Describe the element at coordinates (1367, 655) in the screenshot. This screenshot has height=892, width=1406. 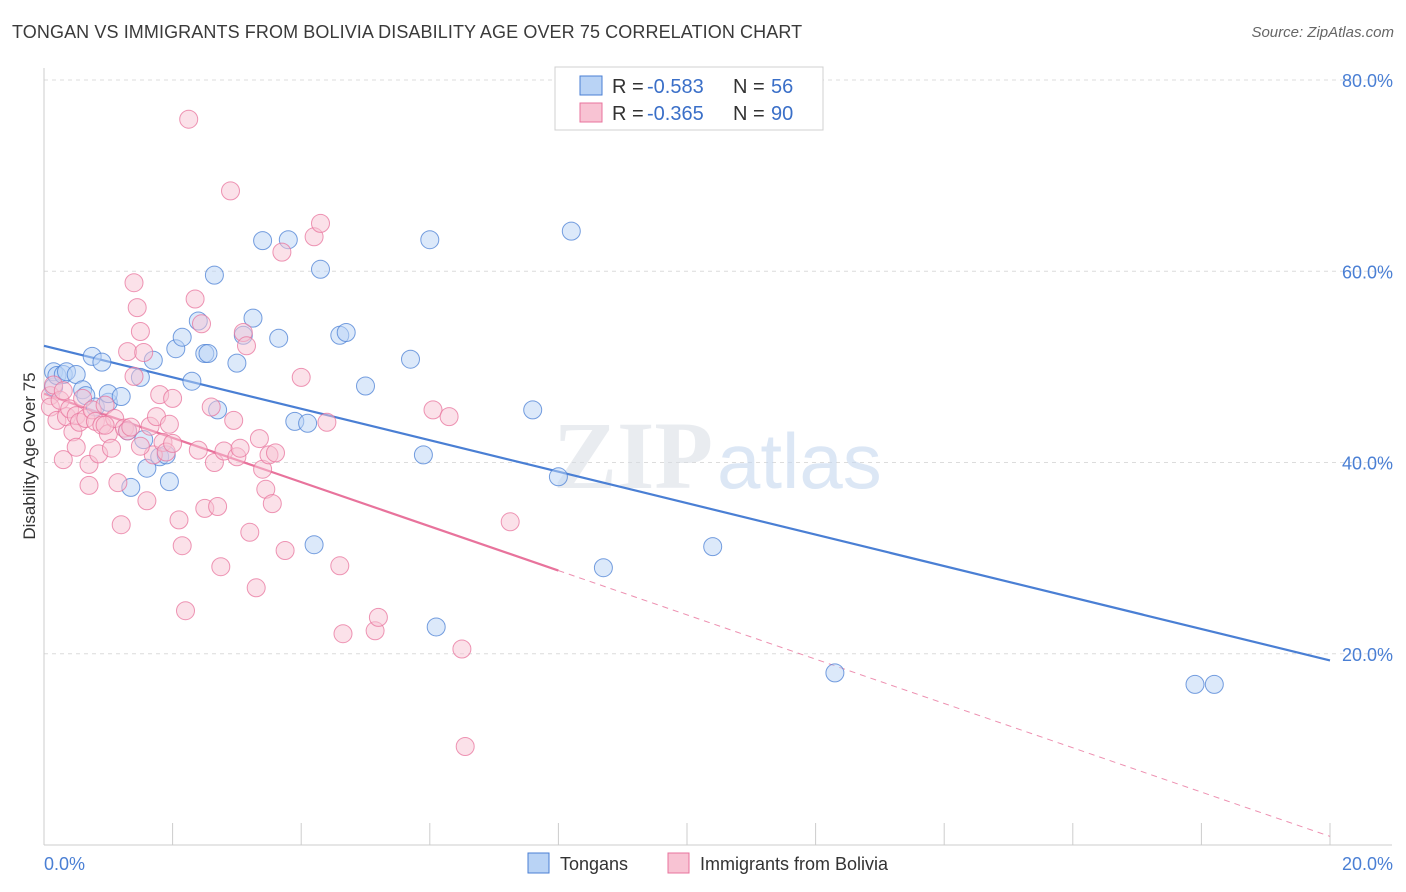
I see `y-tick-label: 20.0%` at that location.